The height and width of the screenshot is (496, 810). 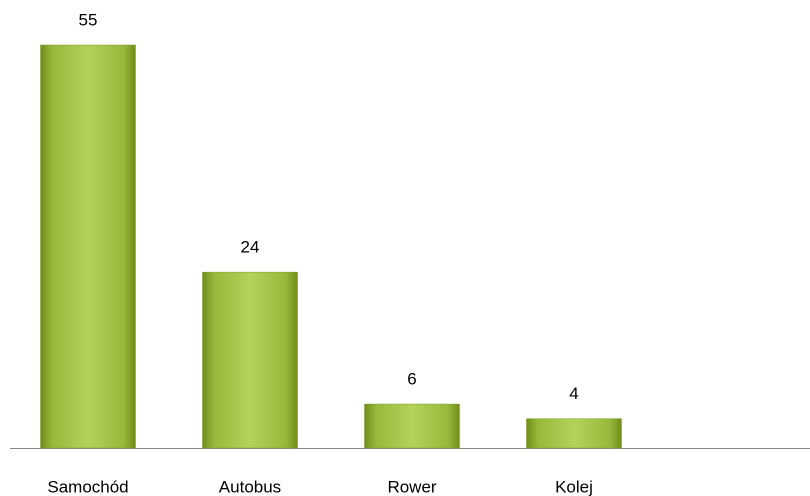 I want to click on x-tick-label: Rower, so click(x=411, y=486).